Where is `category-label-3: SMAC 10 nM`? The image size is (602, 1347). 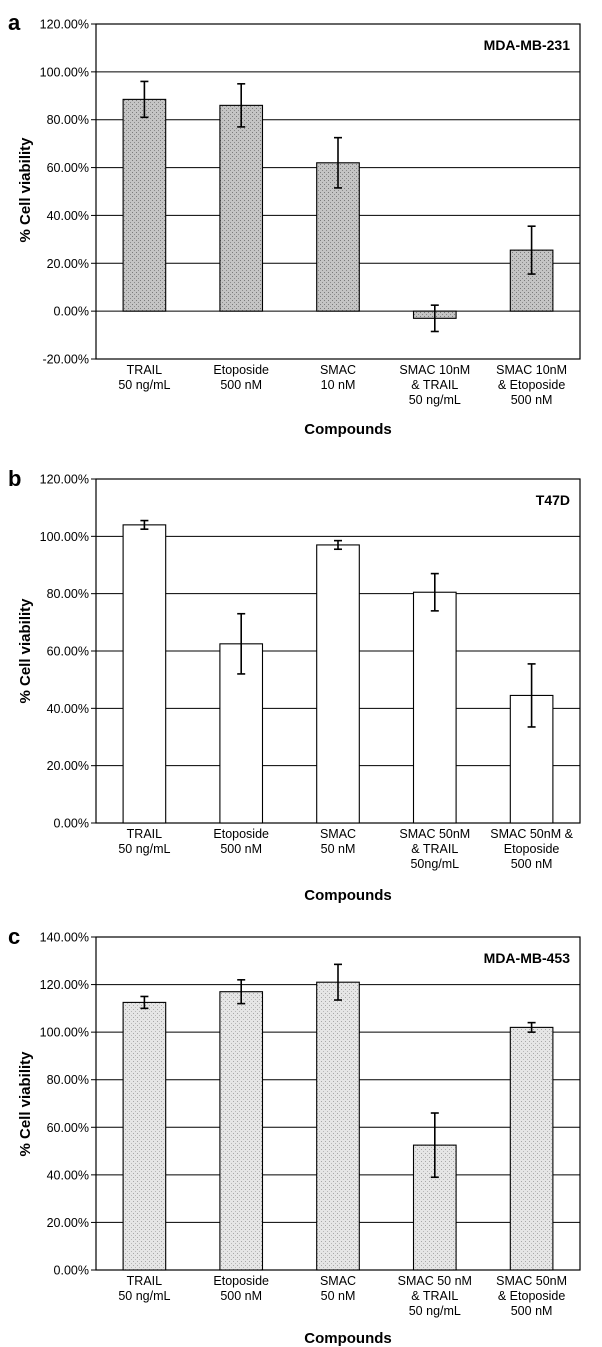
category-label-3: SMAC 10 nM is located at coordinates (338, 377).